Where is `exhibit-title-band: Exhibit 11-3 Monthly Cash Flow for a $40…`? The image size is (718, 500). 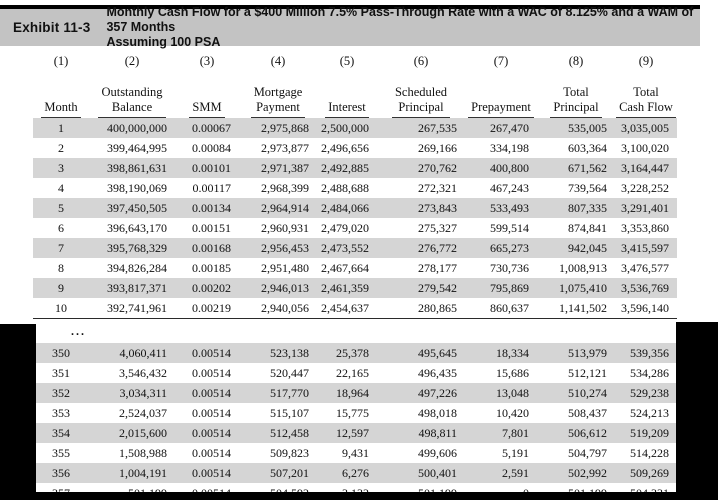 exhibit-title-band: Exhibit 11-3 Monthly Cash Flow for a $40… is located at coordinates (350, 27).